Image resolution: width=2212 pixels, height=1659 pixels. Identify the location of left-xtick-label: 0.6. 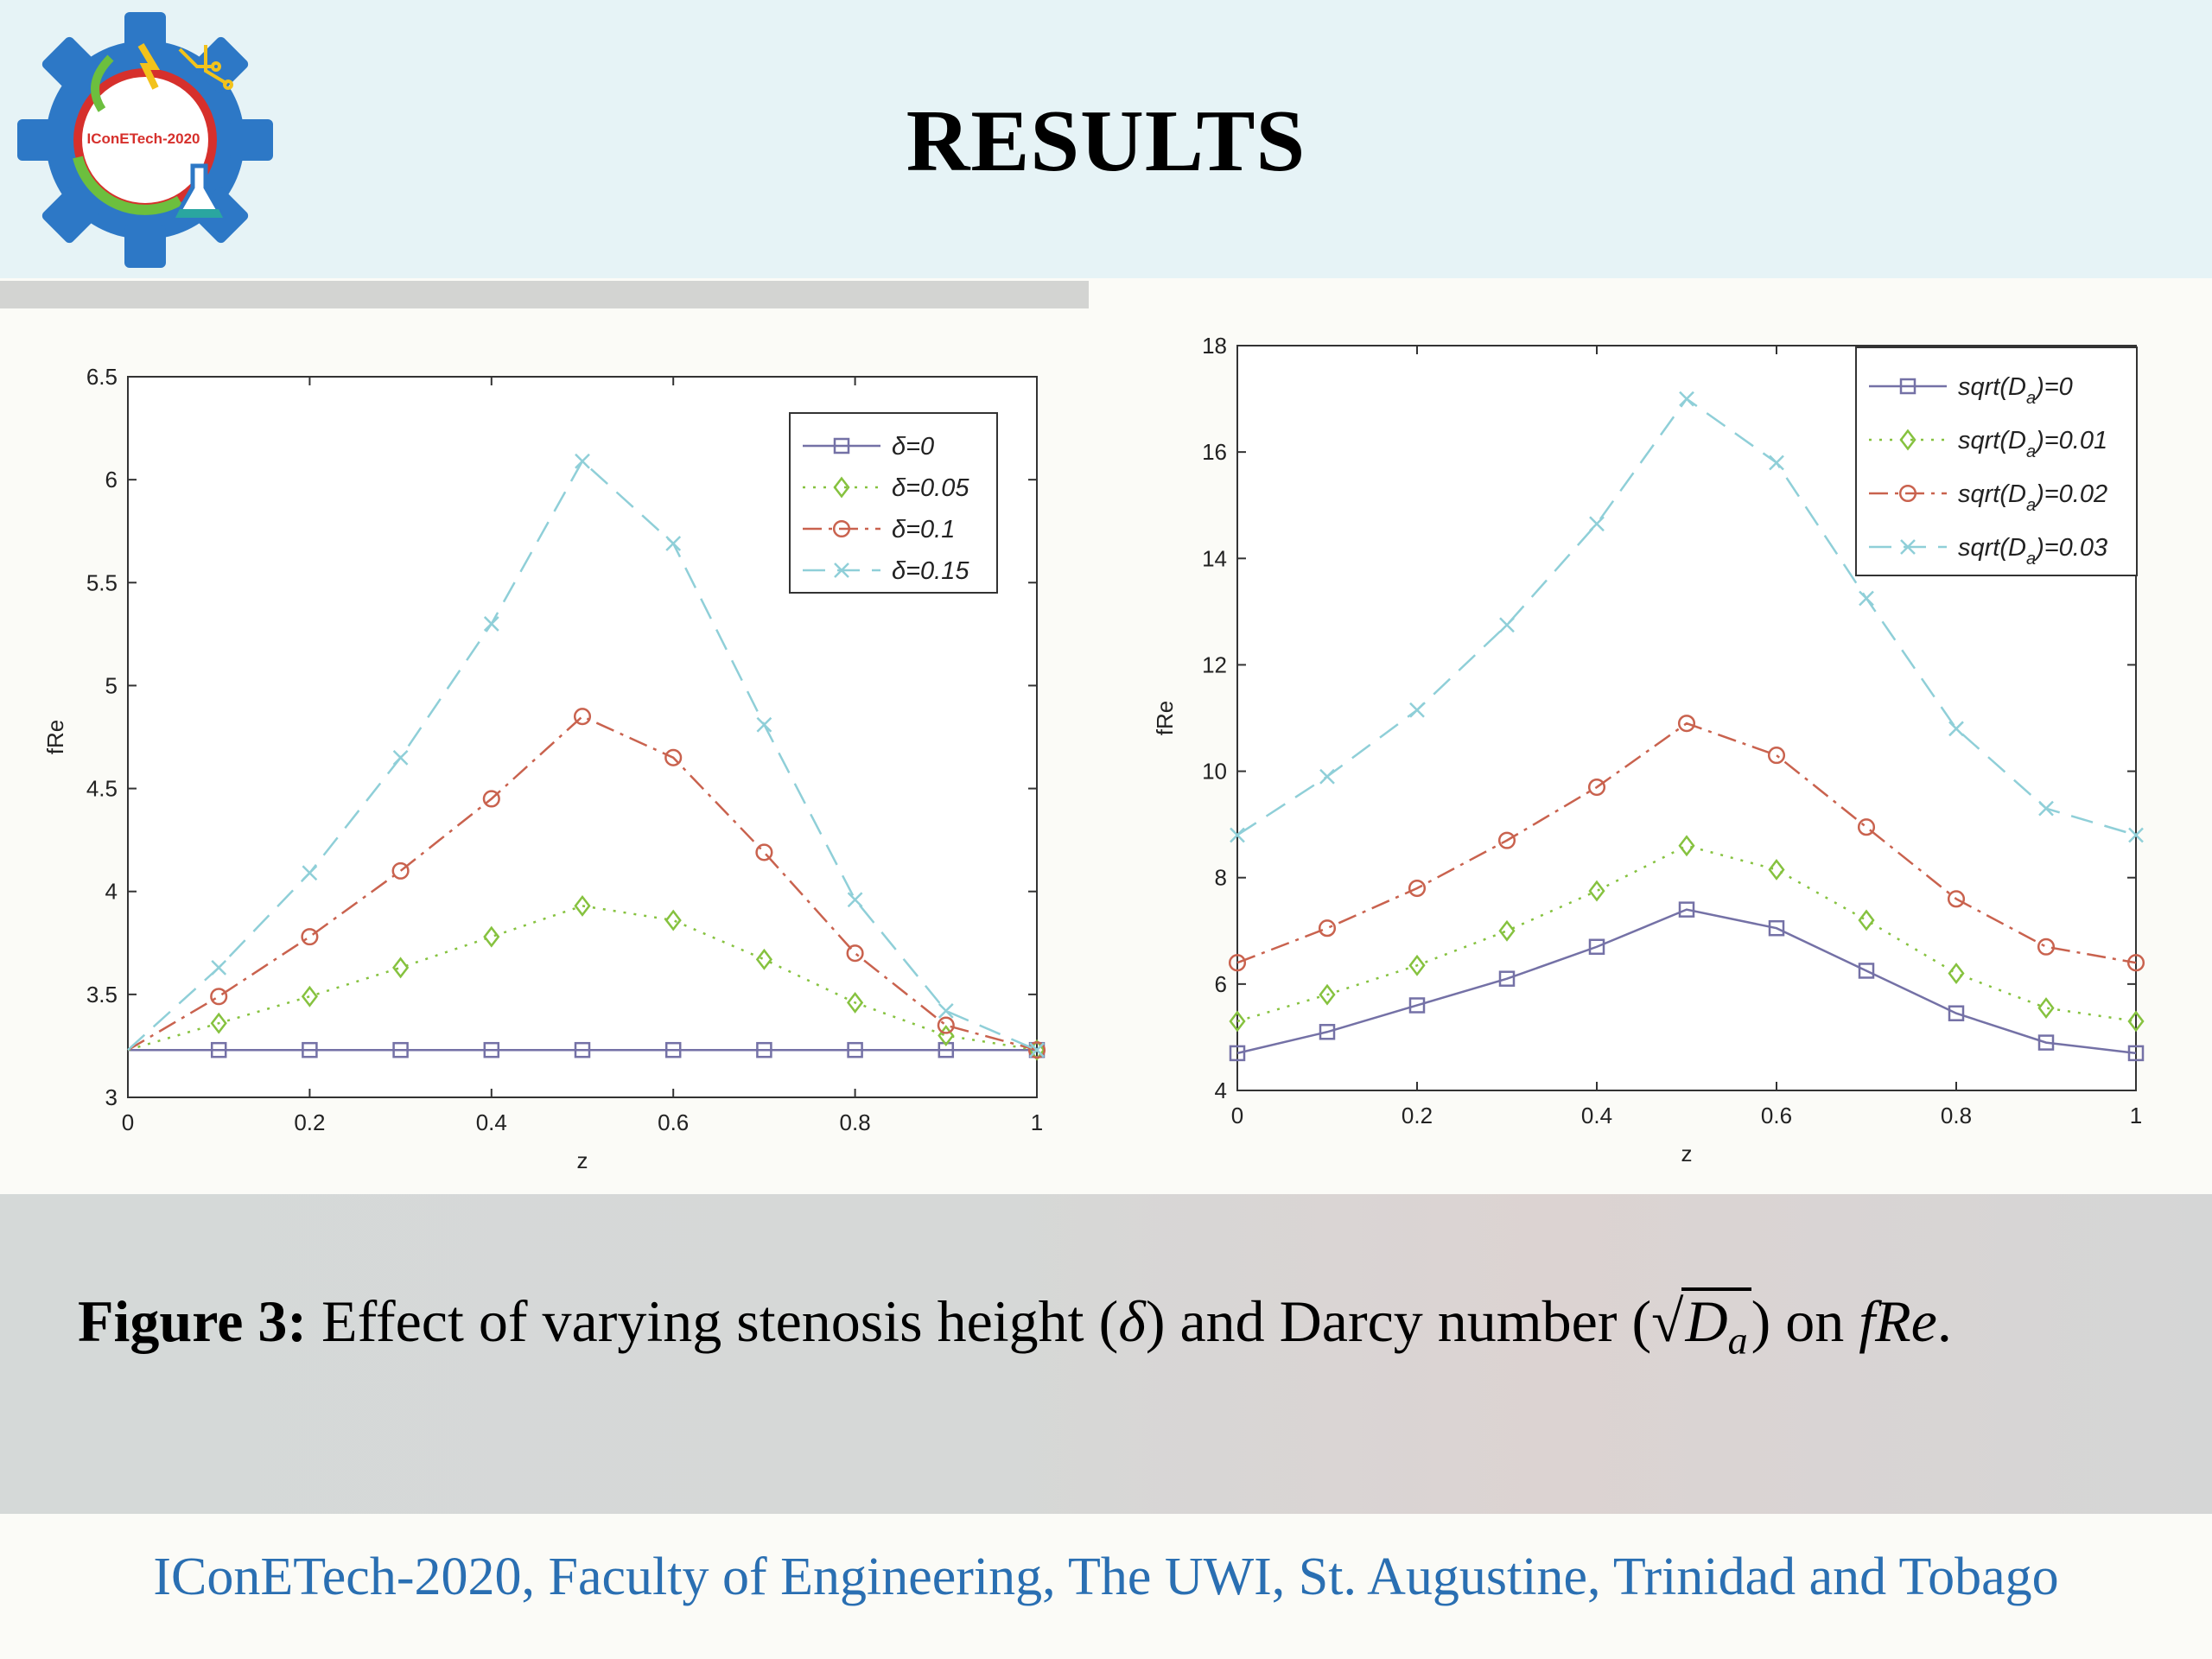
(673, 1122).